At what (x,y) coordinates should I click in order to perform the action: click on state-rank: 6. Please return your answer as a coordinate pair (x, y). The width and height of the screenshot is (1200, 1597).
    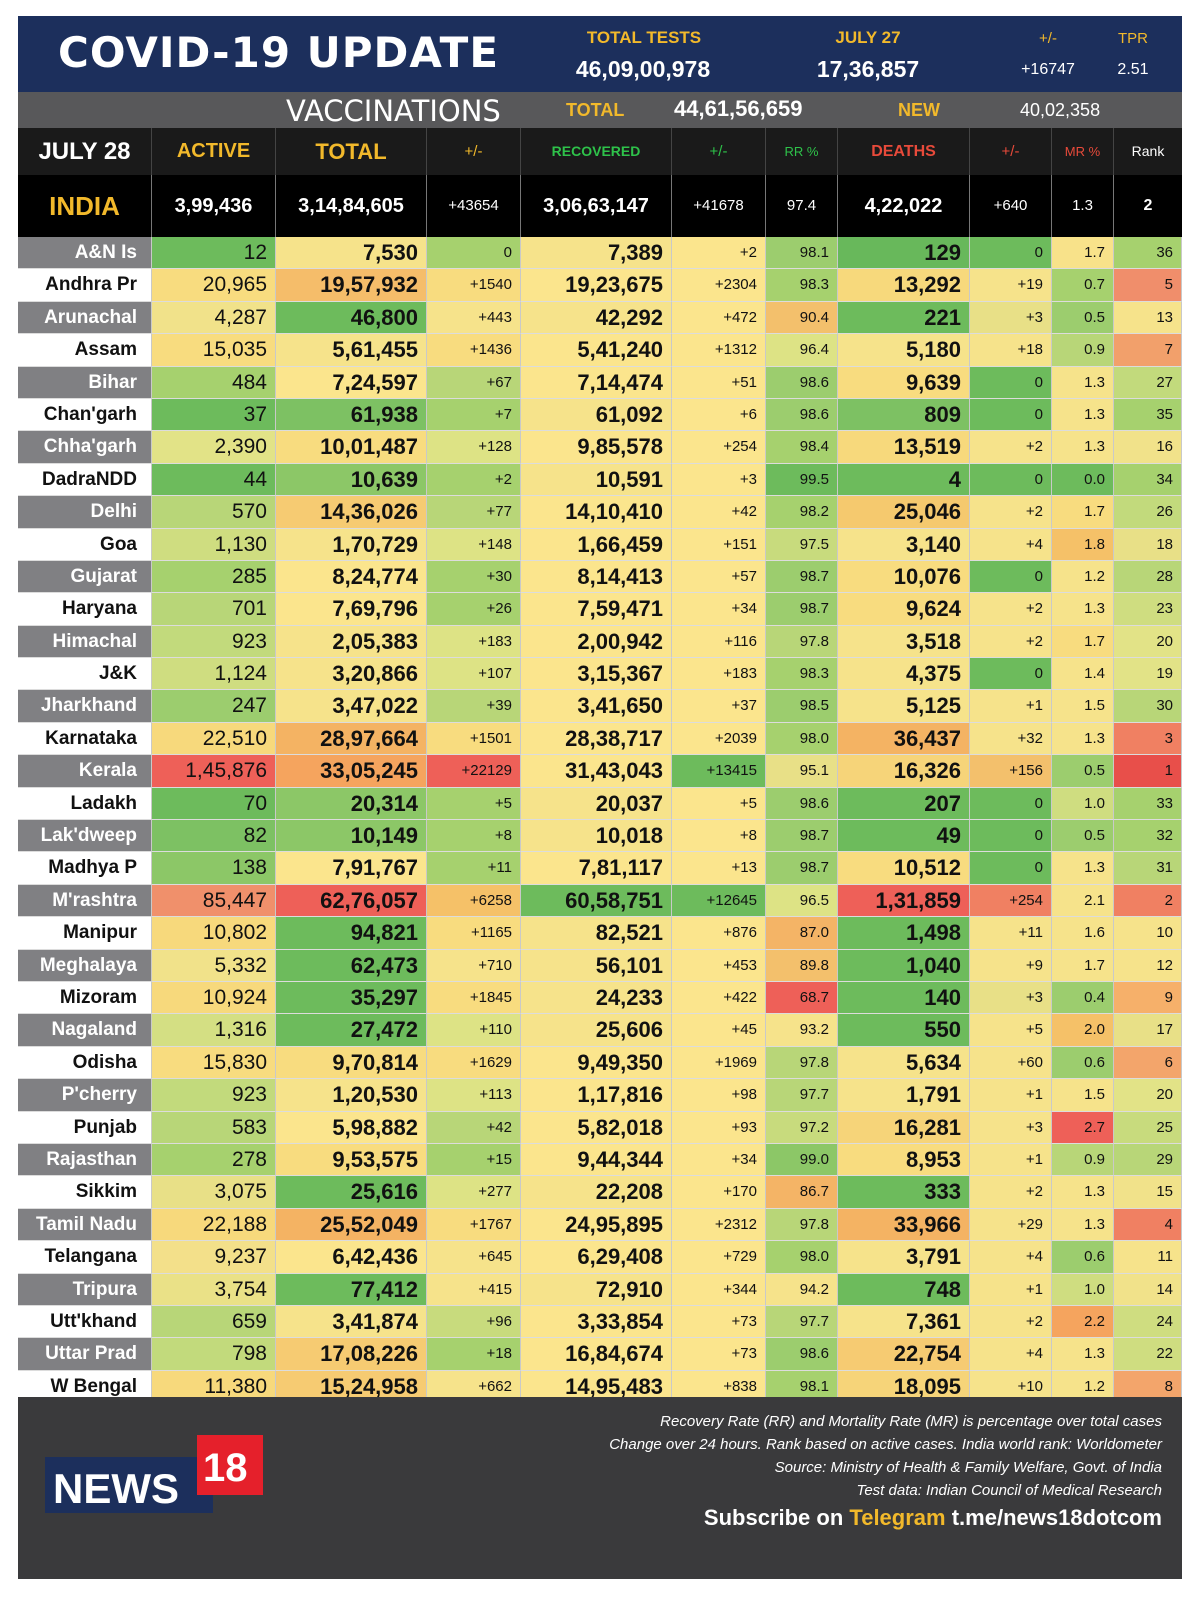
    Looking at the image, I should click on (1148, 1063).